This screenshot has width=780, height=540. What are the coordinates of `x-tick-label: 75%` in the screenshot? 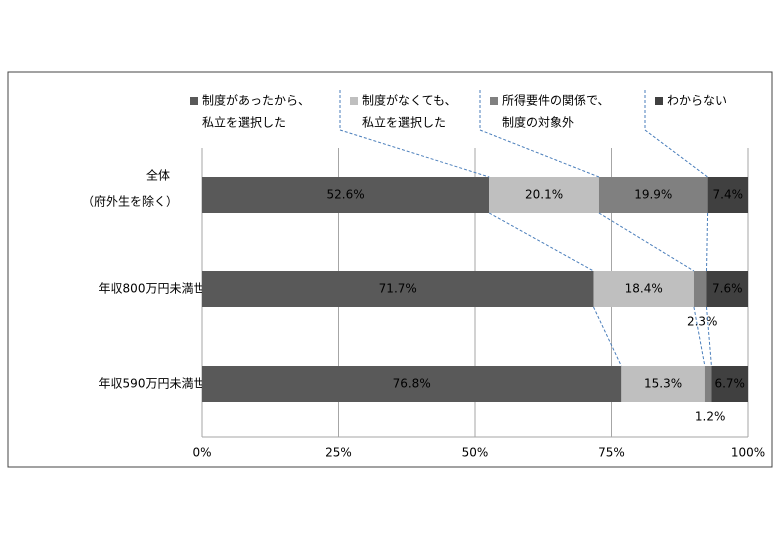 It's located at (611, 453).